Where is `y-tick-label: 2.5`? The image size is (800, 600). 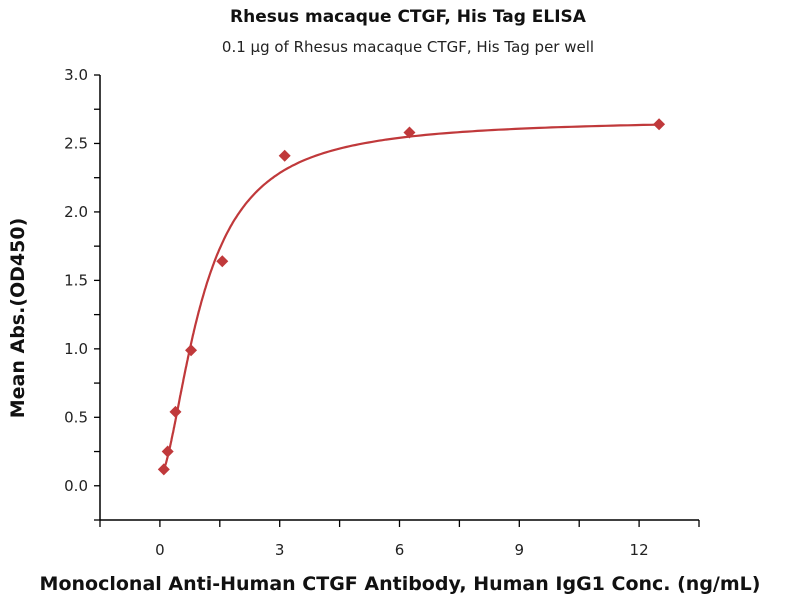
y-tick-label: 2.5 is located at coordinates (76, 143).